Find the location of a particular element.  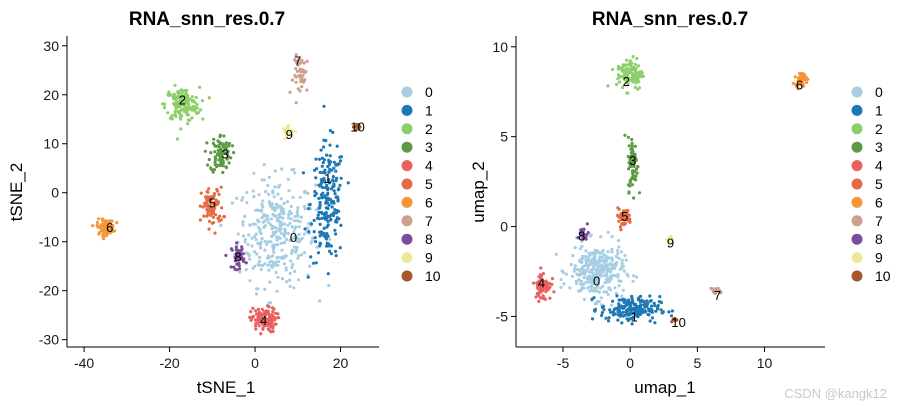

y-tick-label: 0 is located at coordinates (504, 227).